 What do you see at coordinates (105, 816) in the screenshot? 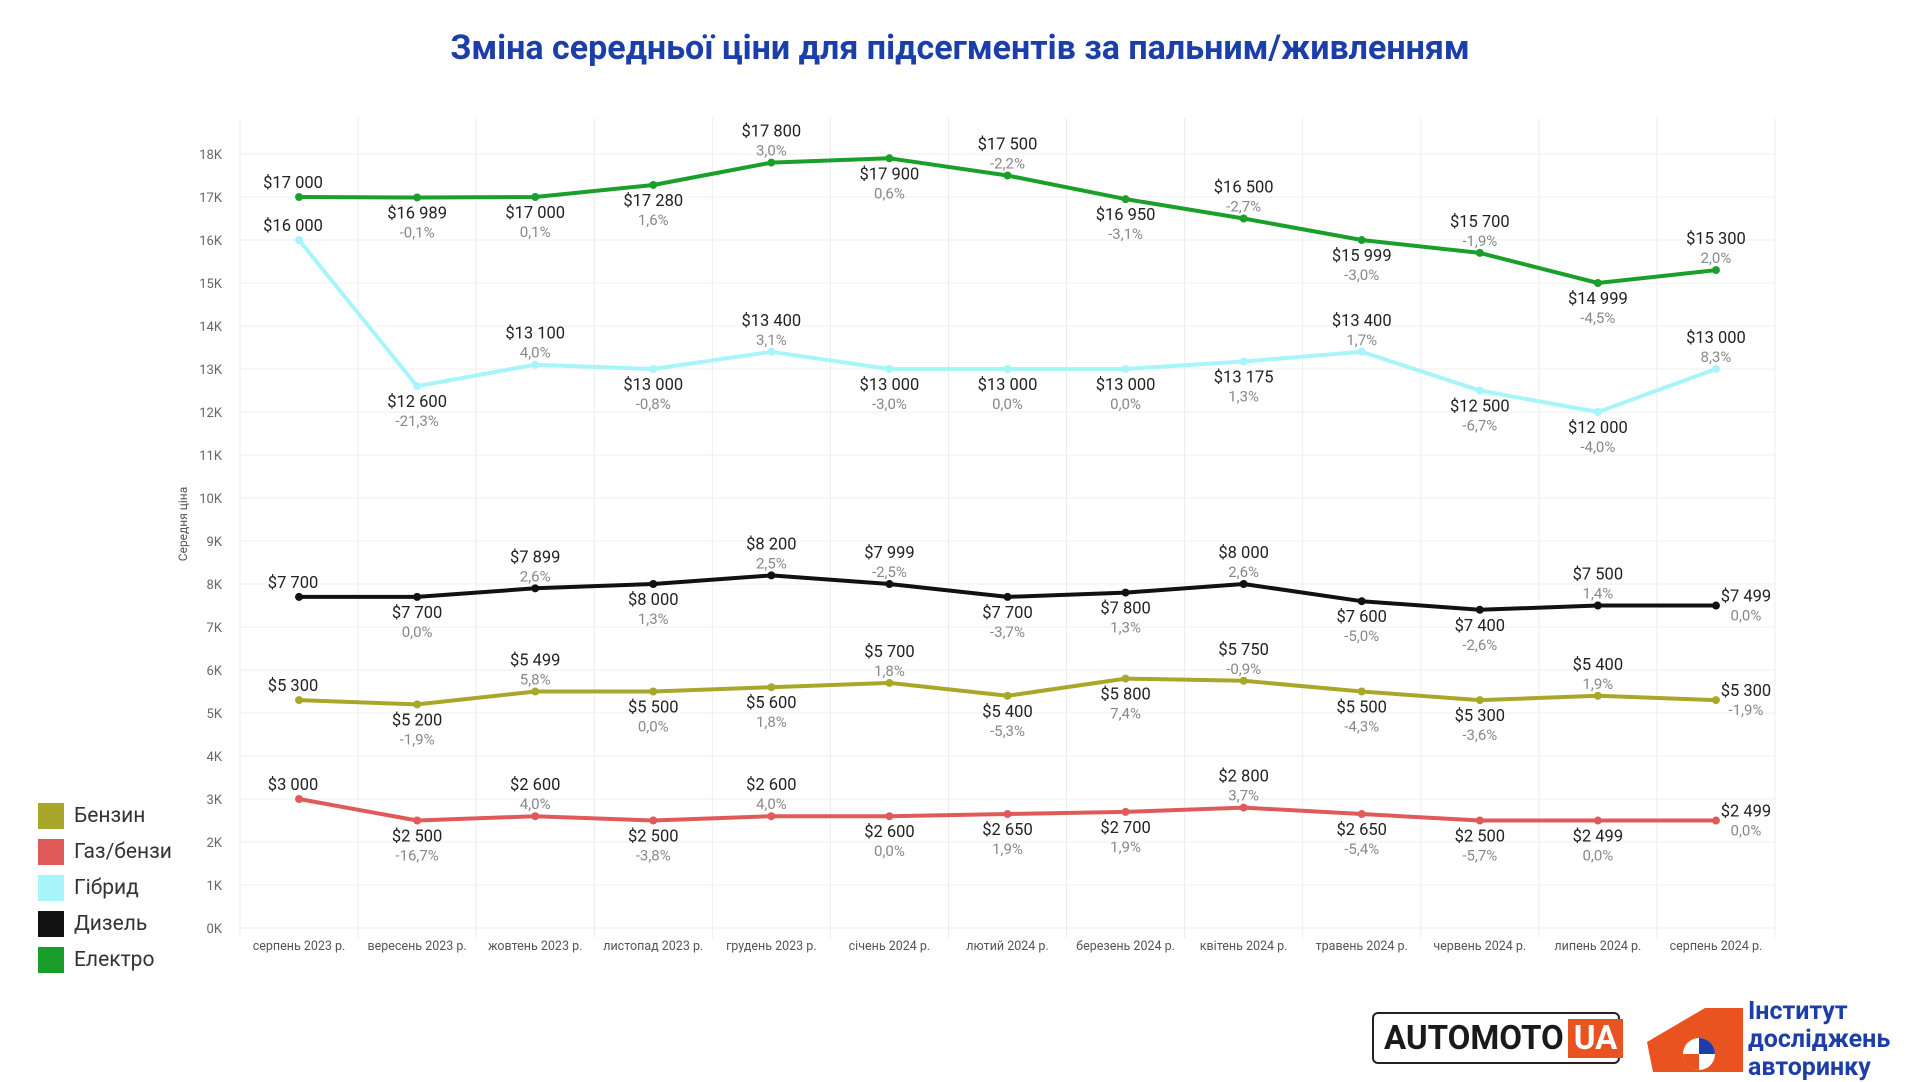
I see `legend-item-petrol: Бензин` at bounding box center [105, 816].